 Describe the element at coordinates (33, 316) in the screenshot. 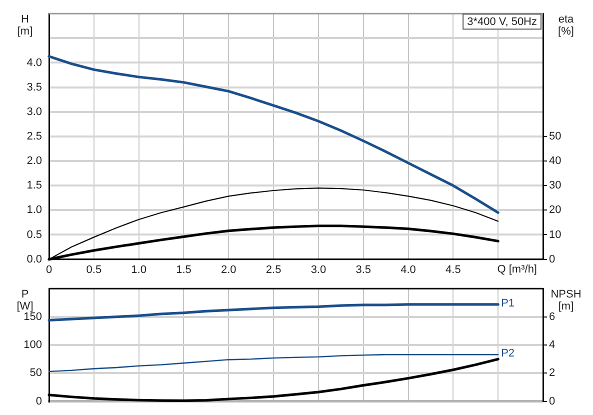

I see `y-tick-label: 150` at that location.